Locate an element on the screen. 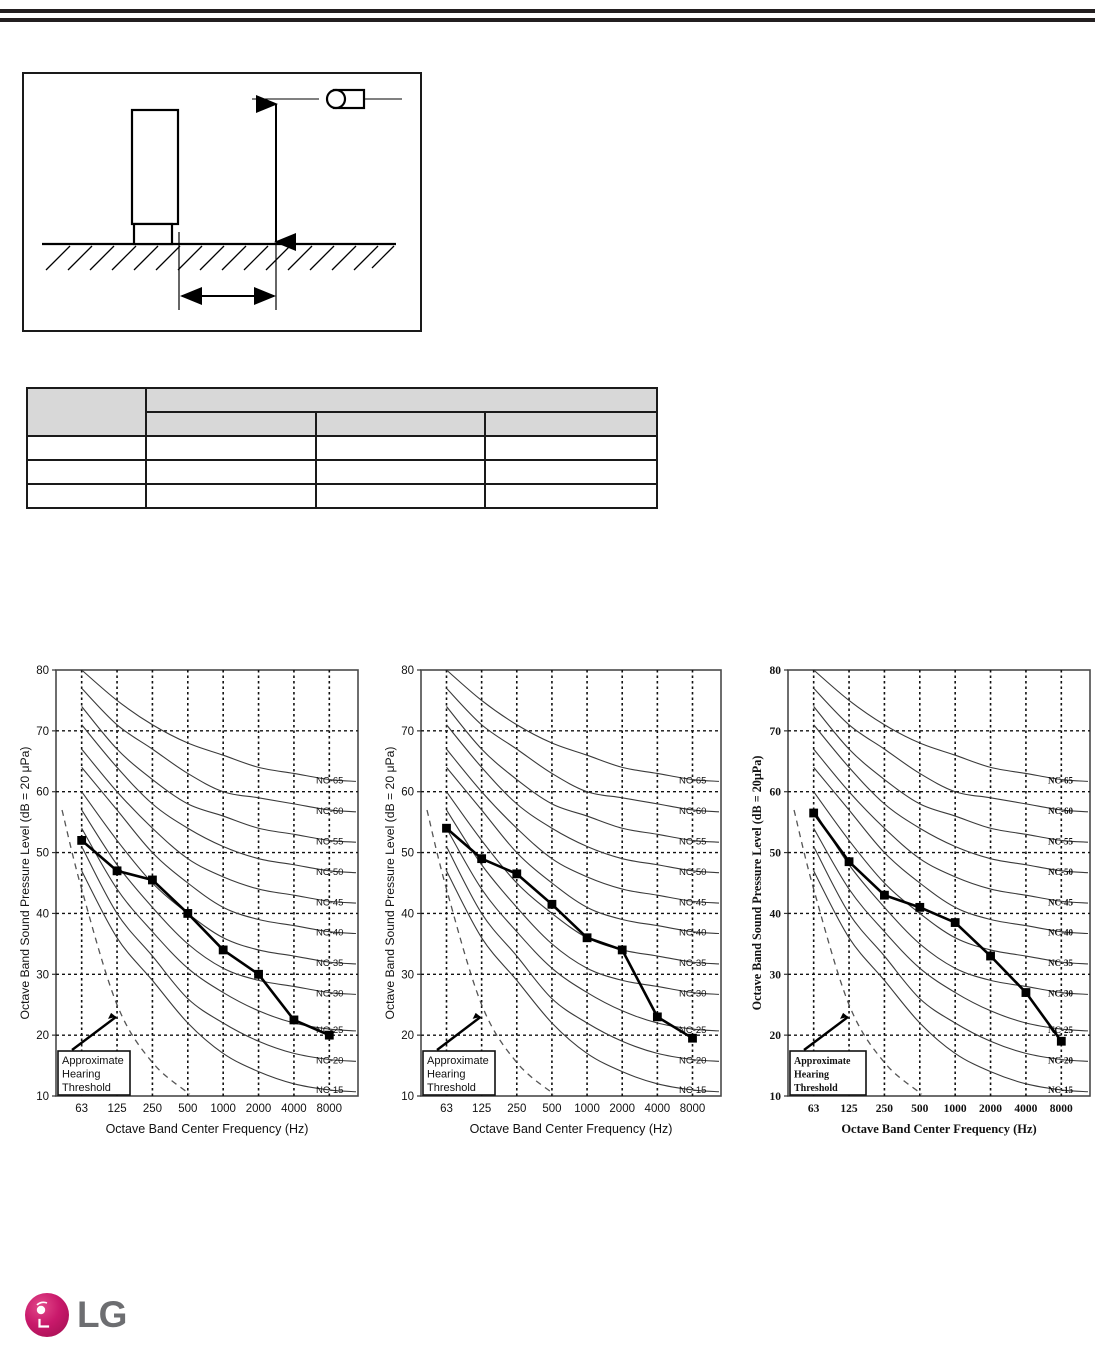 The height and width of the screenshot is (1355, 1095). y-axis-tick-label: 10 is located at coordinates (776, 1097).